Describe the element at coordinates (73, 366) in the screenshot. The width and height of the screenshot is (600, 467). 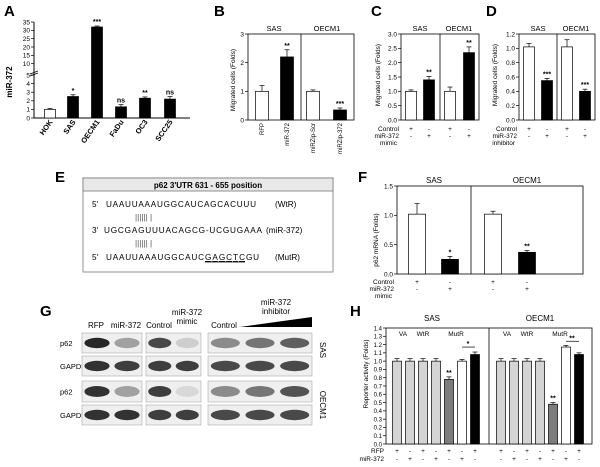
I see `blot-row-label-1: GAPDH` at that location.